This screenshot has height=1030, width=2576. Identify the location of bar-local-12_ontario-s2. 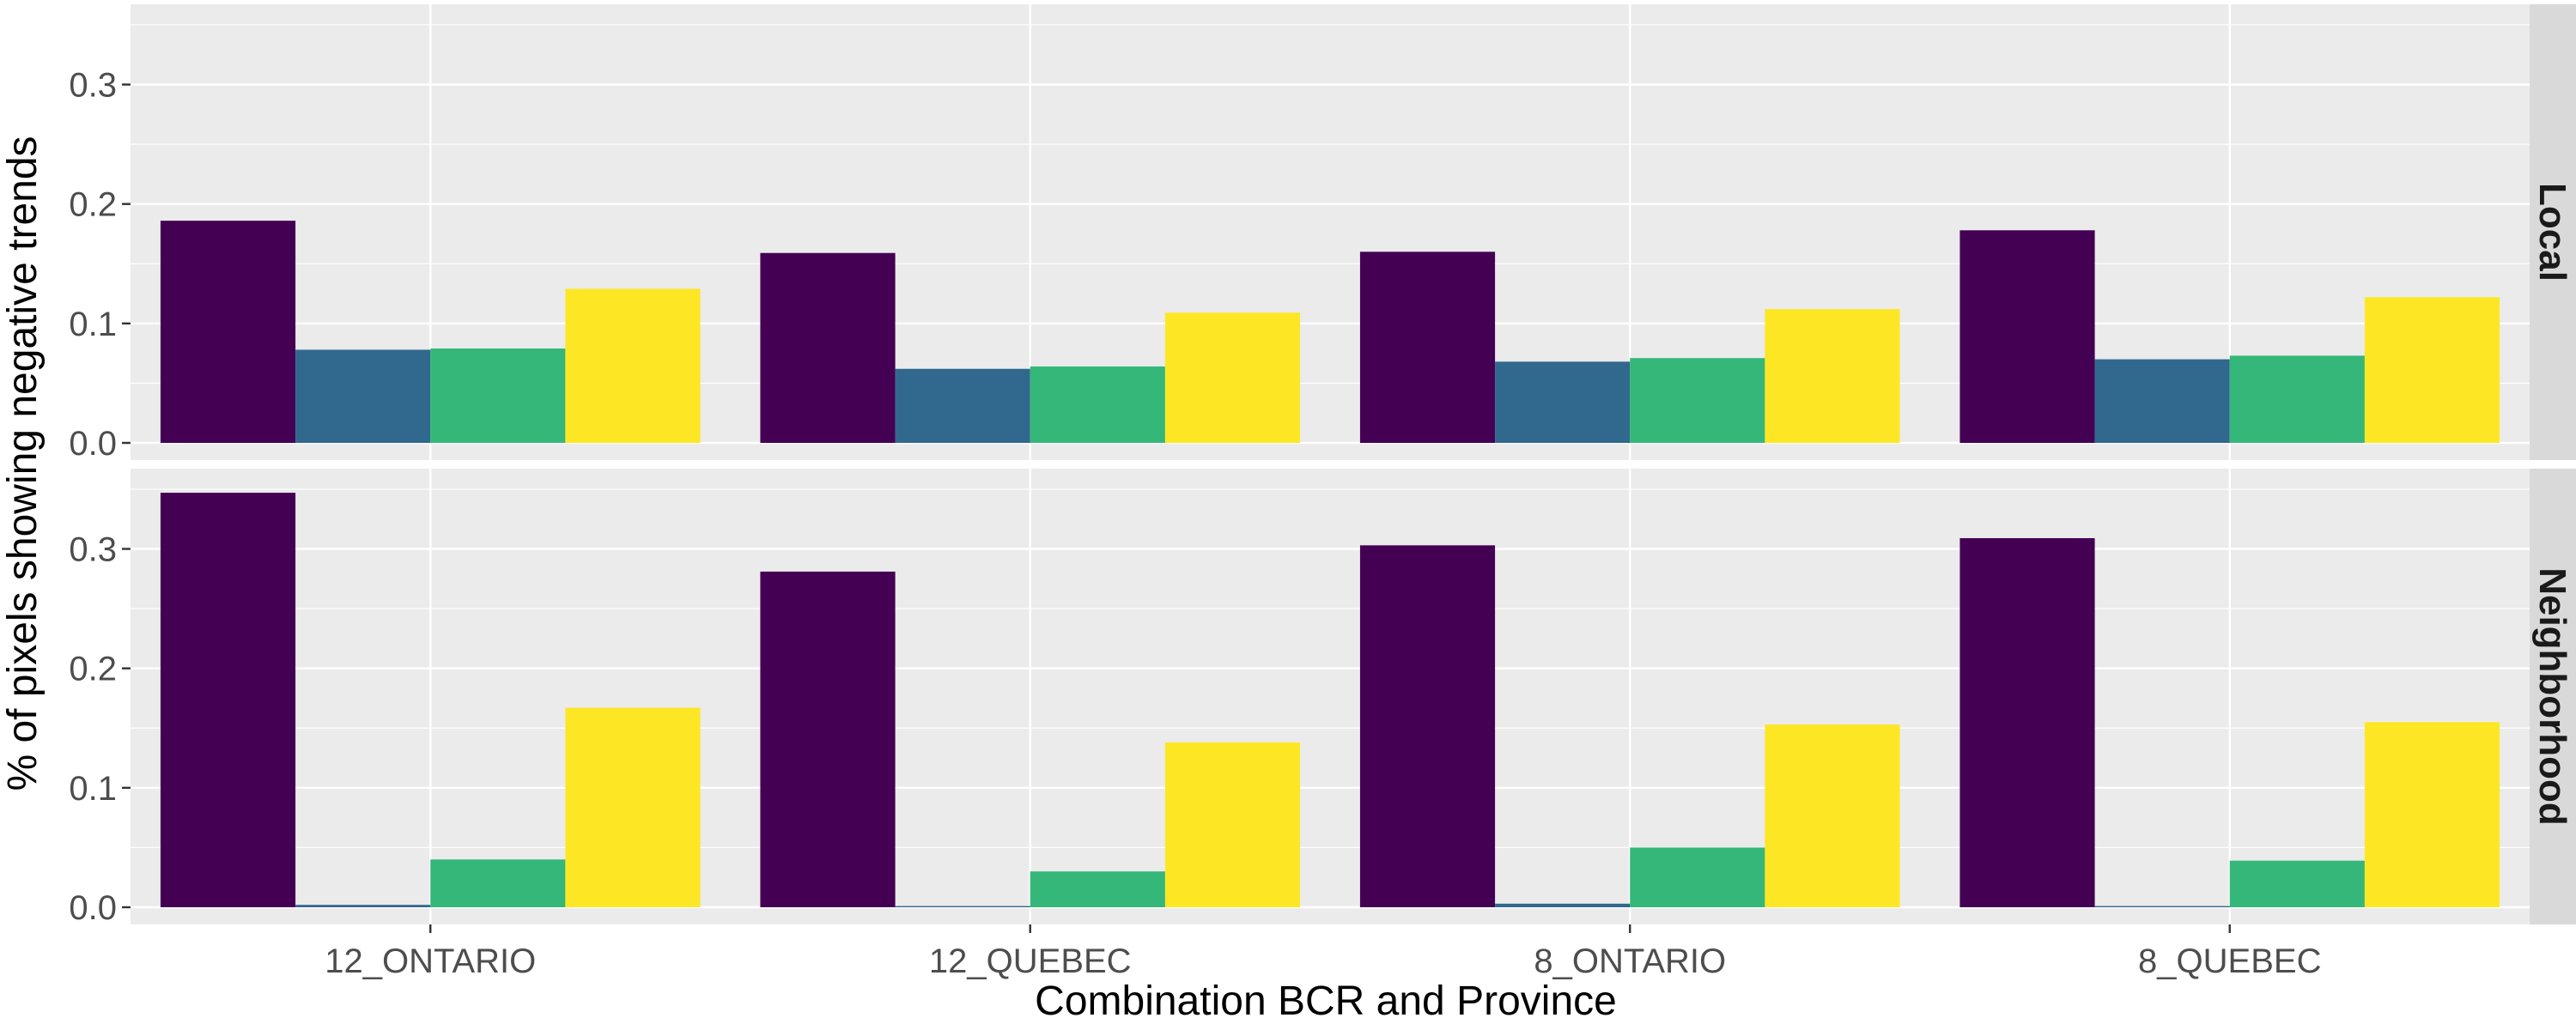
(363, 396).